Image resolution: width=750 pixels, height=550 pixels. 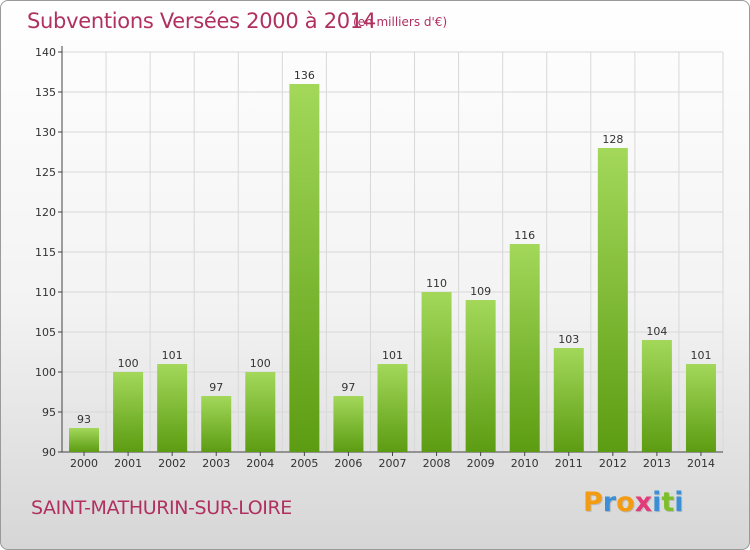 I want to click on x-tick-label: 2011, so click(x=569, y=463).